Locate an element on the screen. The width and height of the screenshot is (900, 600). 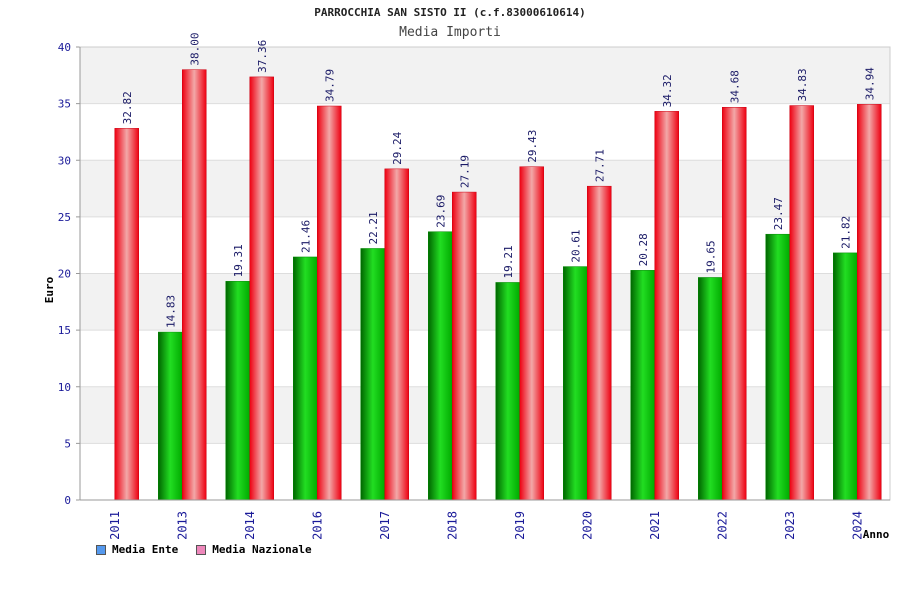
y-tick-label: 5 is located at coordinates (67, 443).